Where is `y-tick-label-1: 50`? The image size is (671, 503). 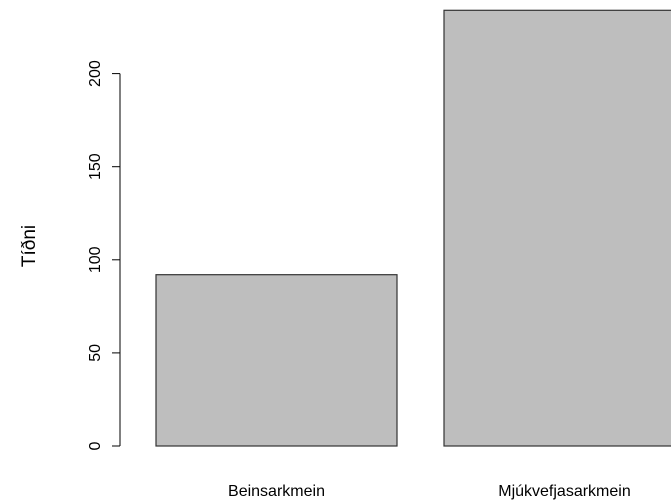 y-tick-label-1: 50 is located at coordinates (95, 353).